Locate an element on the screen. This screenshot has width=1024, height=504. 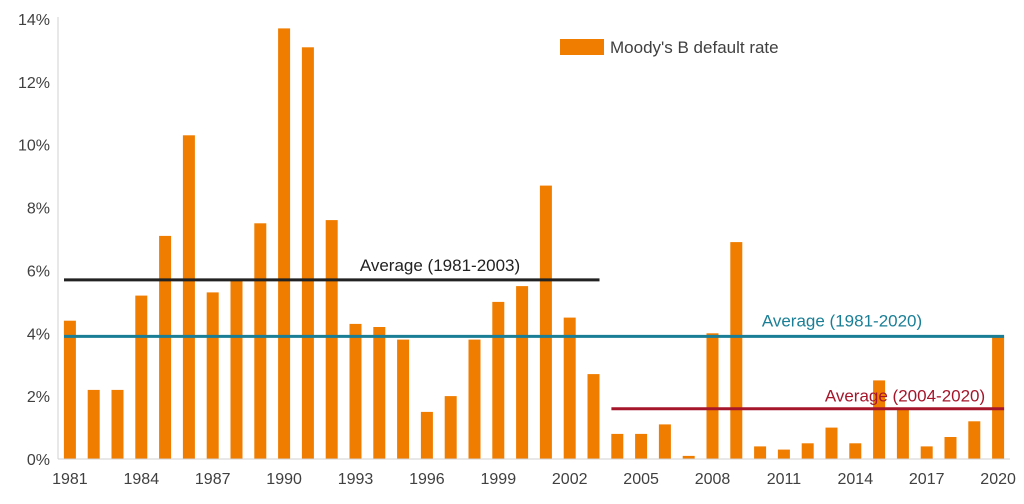
x-tick-label: 2011 is located at coordinates (784, 479).